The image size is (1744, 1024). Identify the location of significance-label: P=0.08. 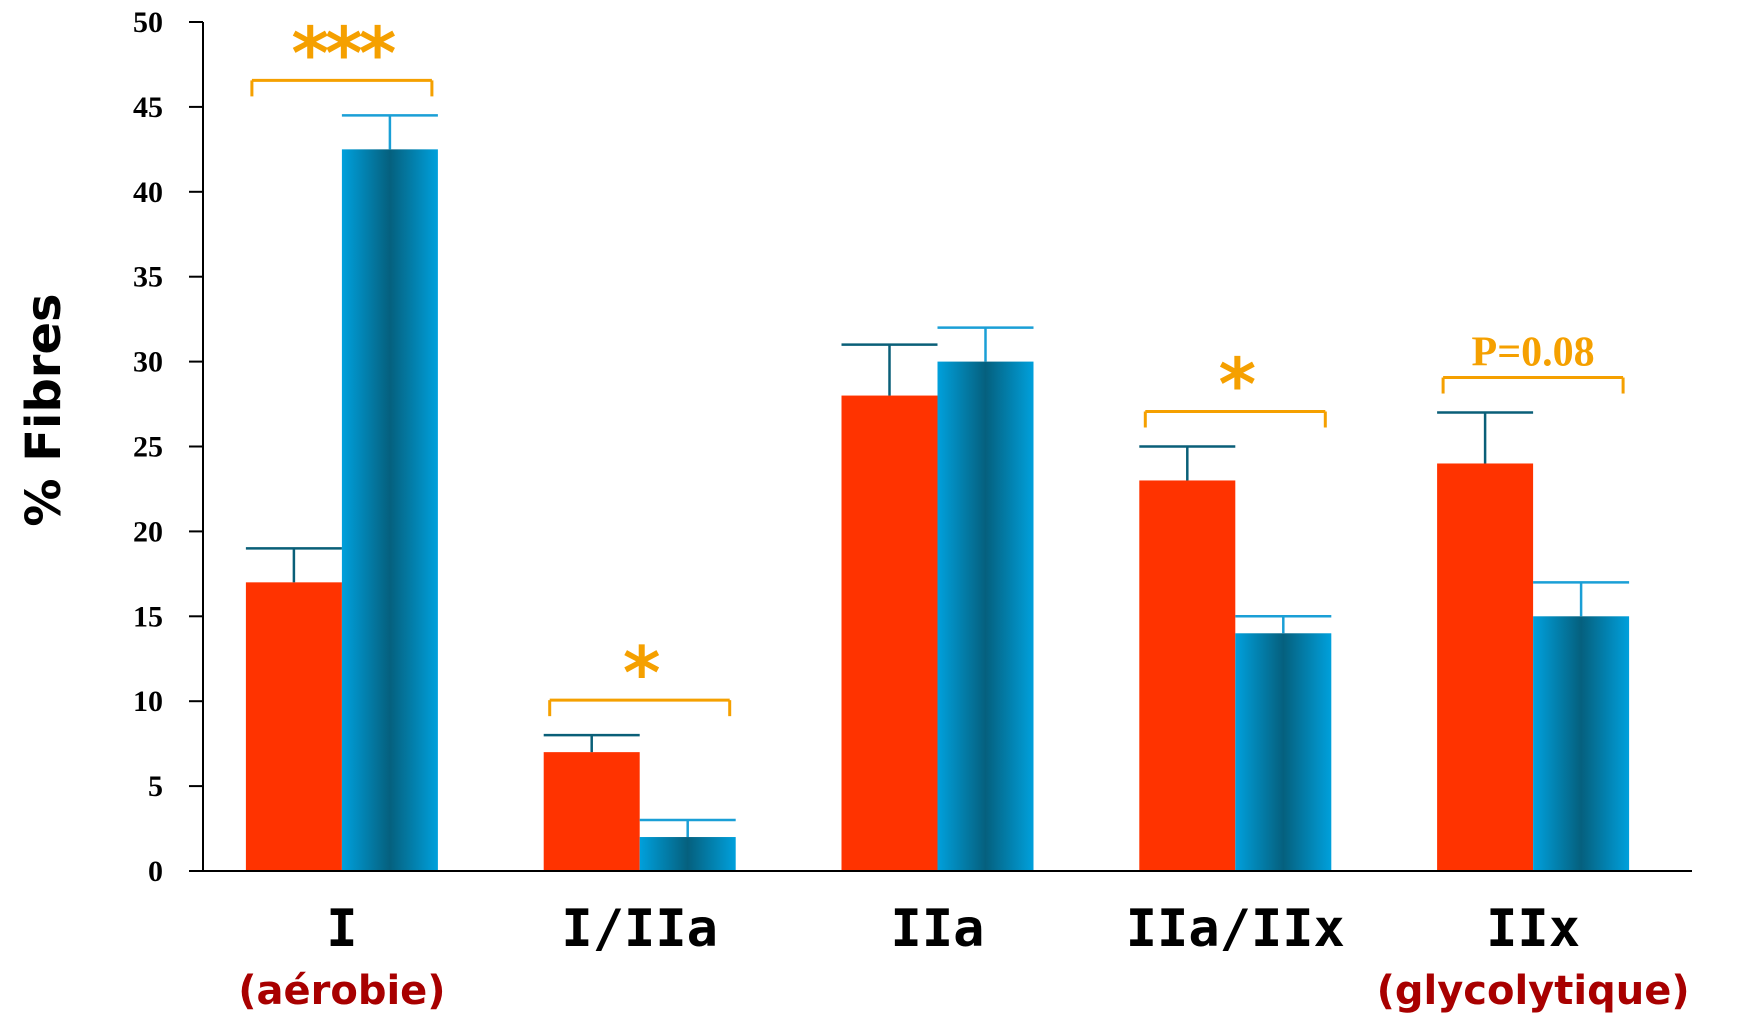
(1533, 353).